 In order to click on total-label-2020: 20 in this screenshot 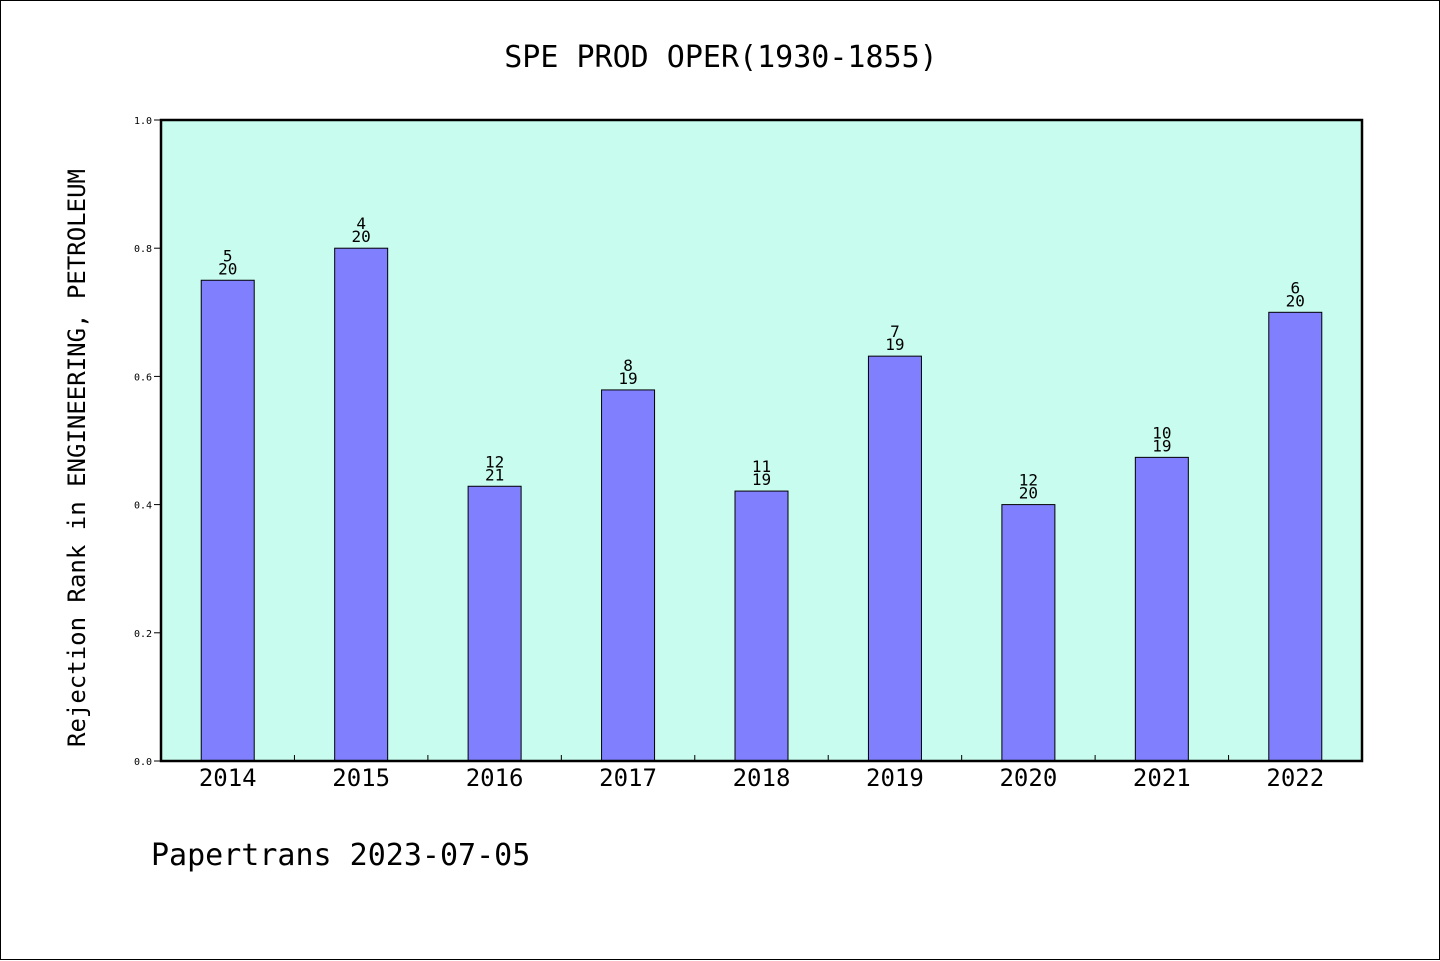, I will do `click(1028, 493)`.